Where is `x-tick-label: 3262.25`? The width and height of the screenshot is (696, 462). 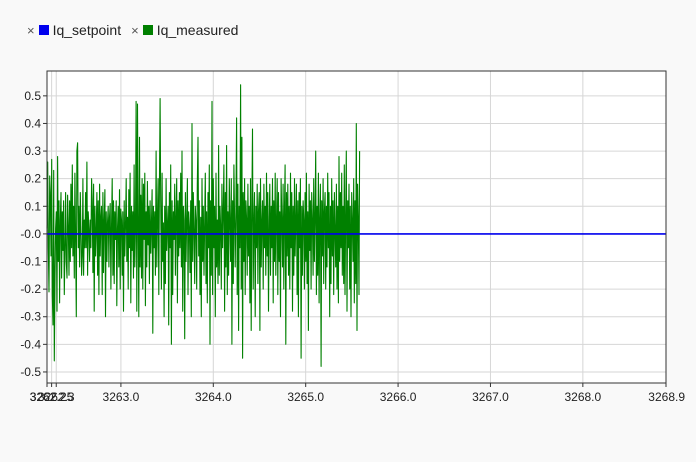 x-tick-label: 3262.25 is located at coordinates (52, 397).